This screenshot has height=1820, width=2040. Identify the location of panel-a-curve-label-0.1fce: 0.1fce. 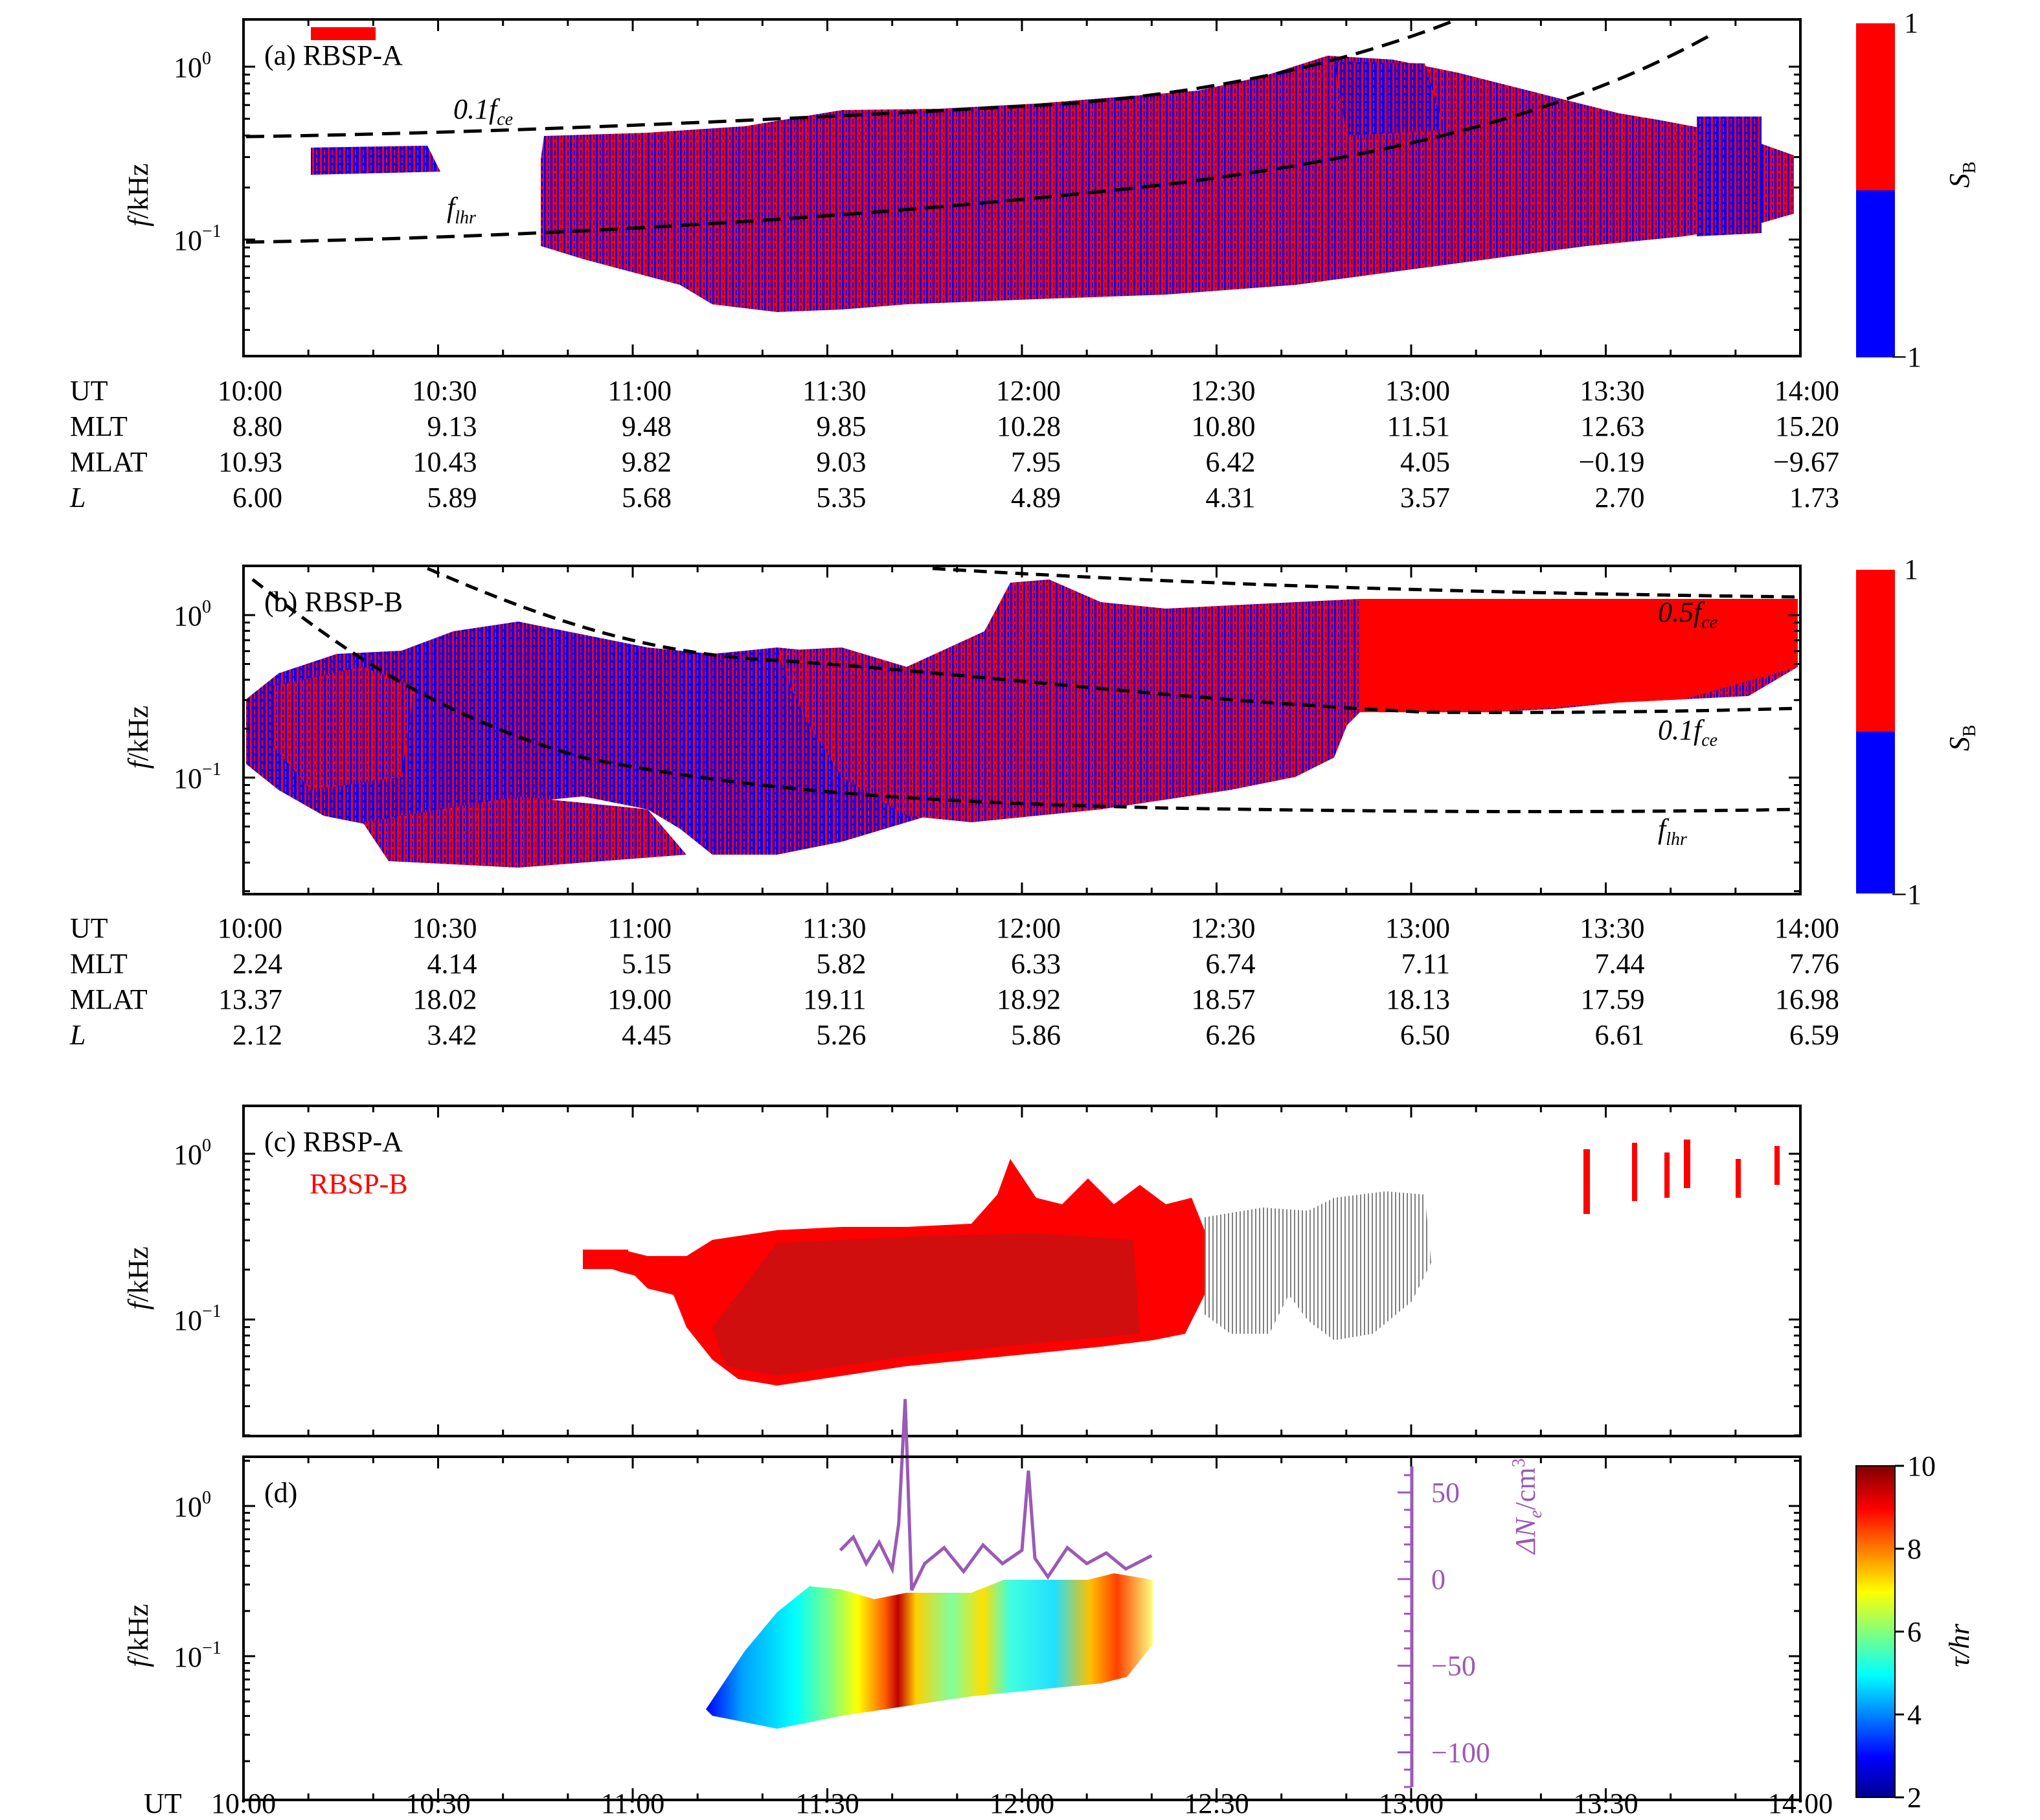
(483, 111).